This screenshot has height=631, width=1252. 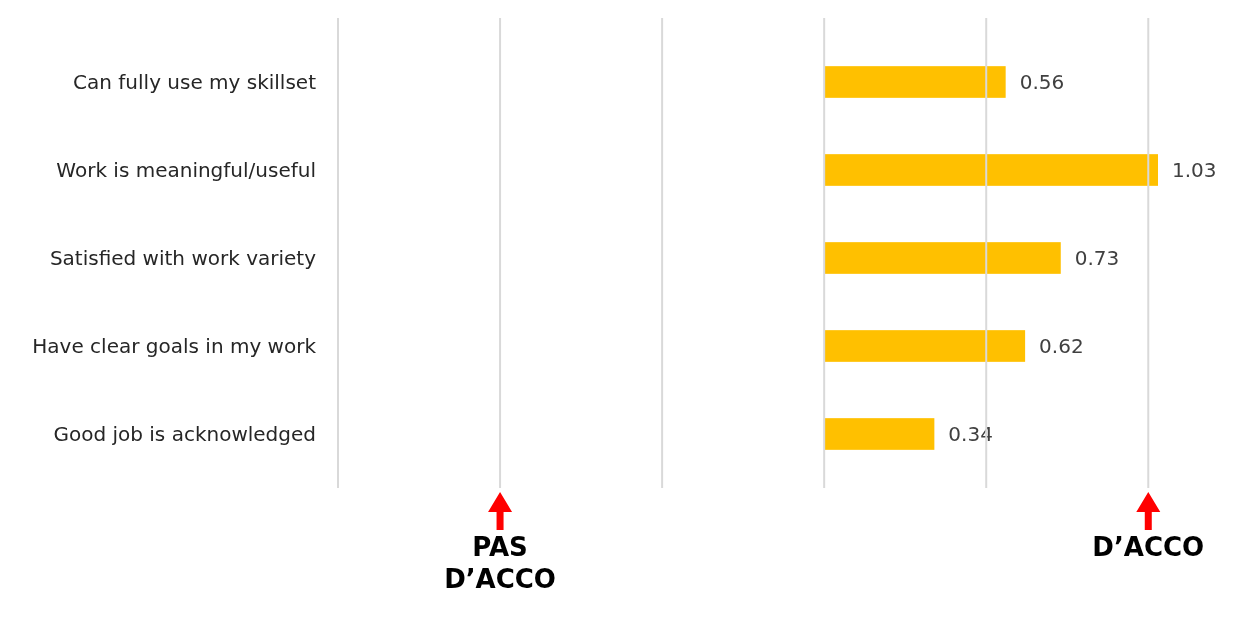 I want to click on y-tick-label: Work is meaningful/useful, so click(x=186, y=170).